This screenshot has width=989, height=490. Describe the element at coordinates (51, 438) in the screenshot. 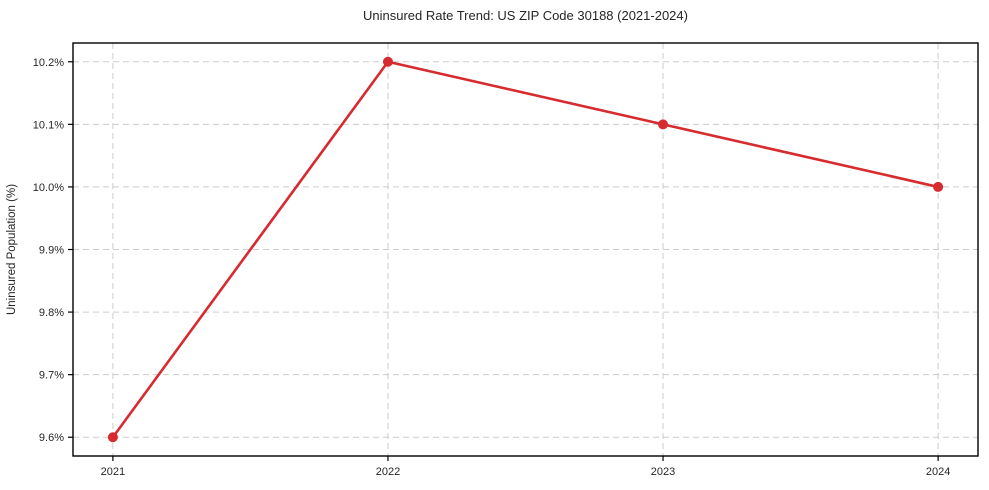

I see `y-tick-label: 9.6%` at that location.